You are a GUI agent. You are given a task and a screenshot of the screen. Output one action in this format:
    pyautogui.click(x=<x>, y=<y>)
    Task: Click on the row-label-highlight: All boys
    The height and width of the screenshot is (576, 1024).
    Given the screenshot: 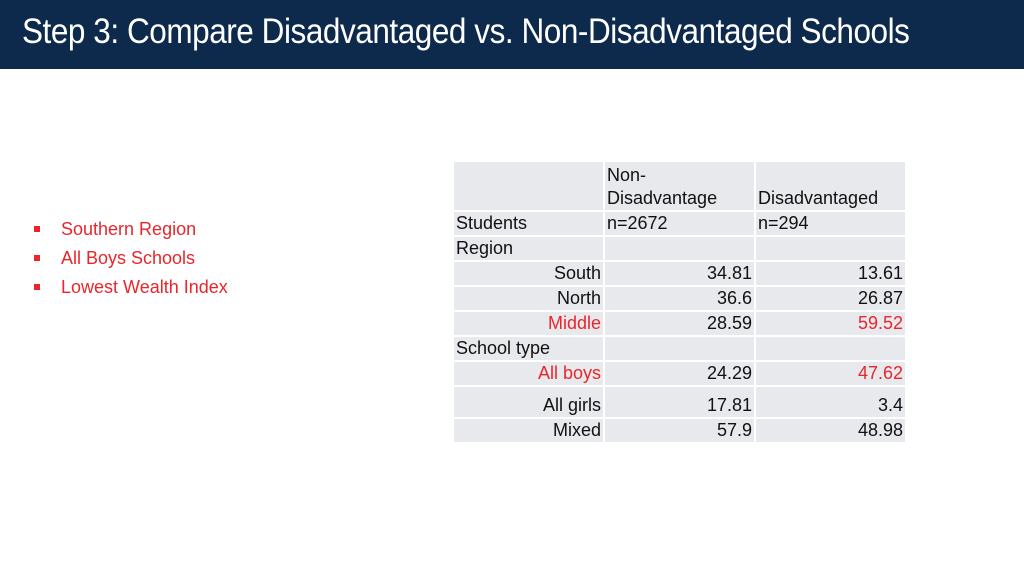 What is the action you would take?
    pyautogui.click(x=528, y=373)
    